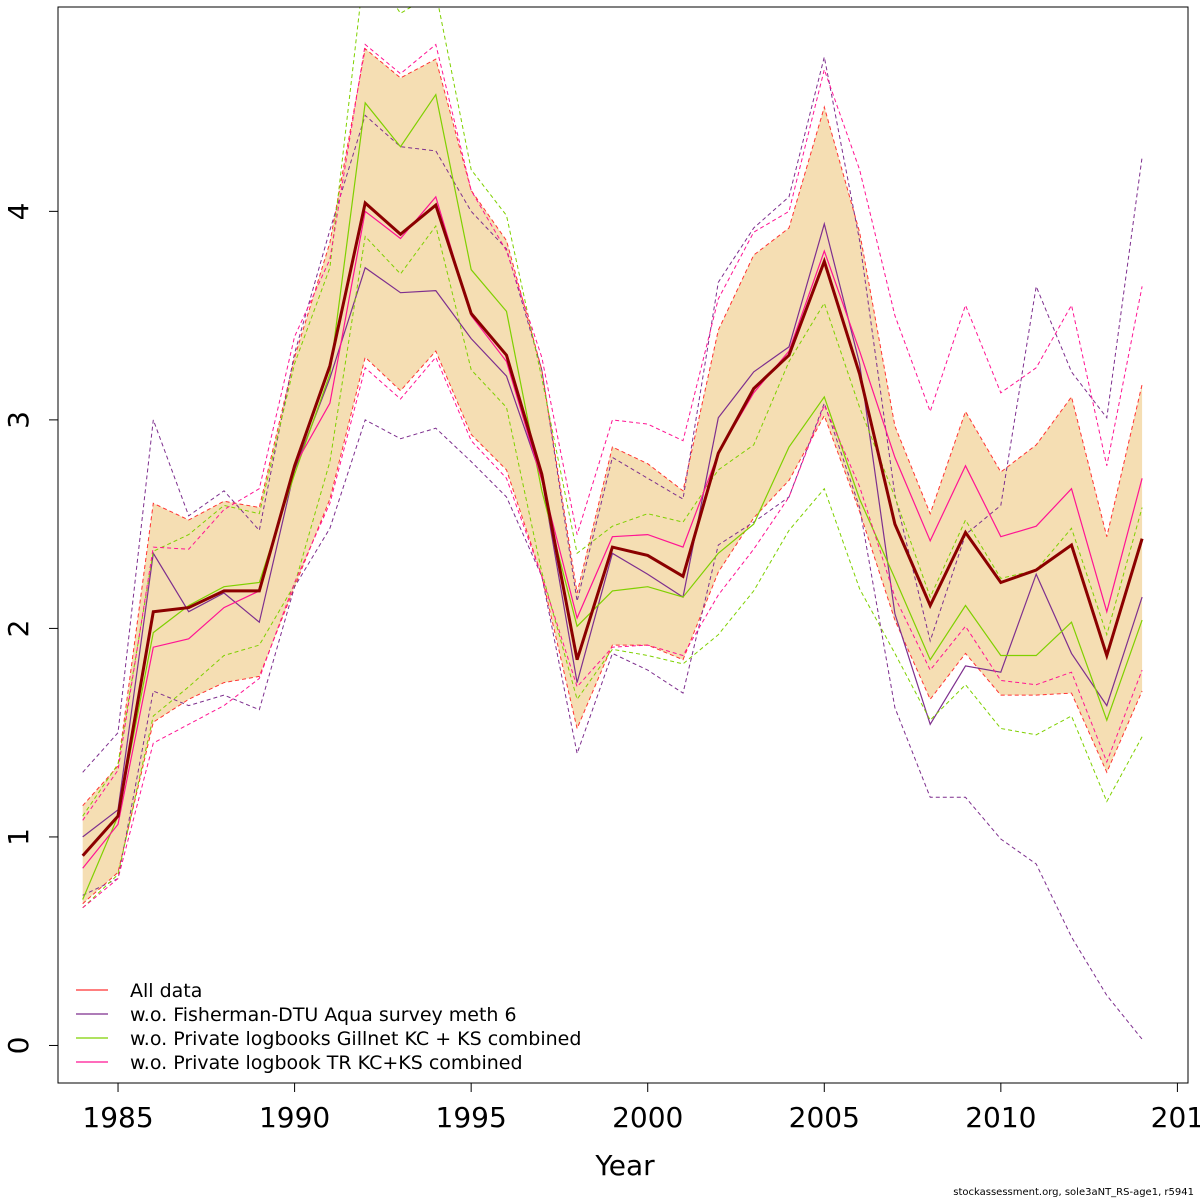 This screenshot has height=1200, width=1200. I want to click on x-tick-label: 1995, so click(471, 1117).